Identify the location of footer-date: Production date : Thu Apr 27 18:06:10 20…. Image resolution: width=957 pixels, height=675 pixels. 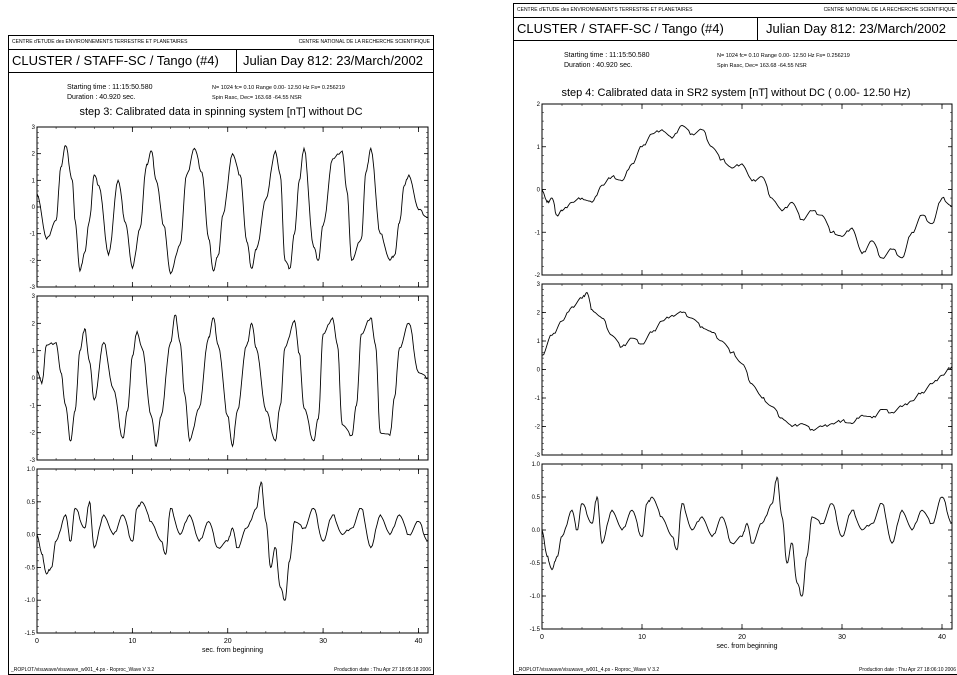
(907, 670).